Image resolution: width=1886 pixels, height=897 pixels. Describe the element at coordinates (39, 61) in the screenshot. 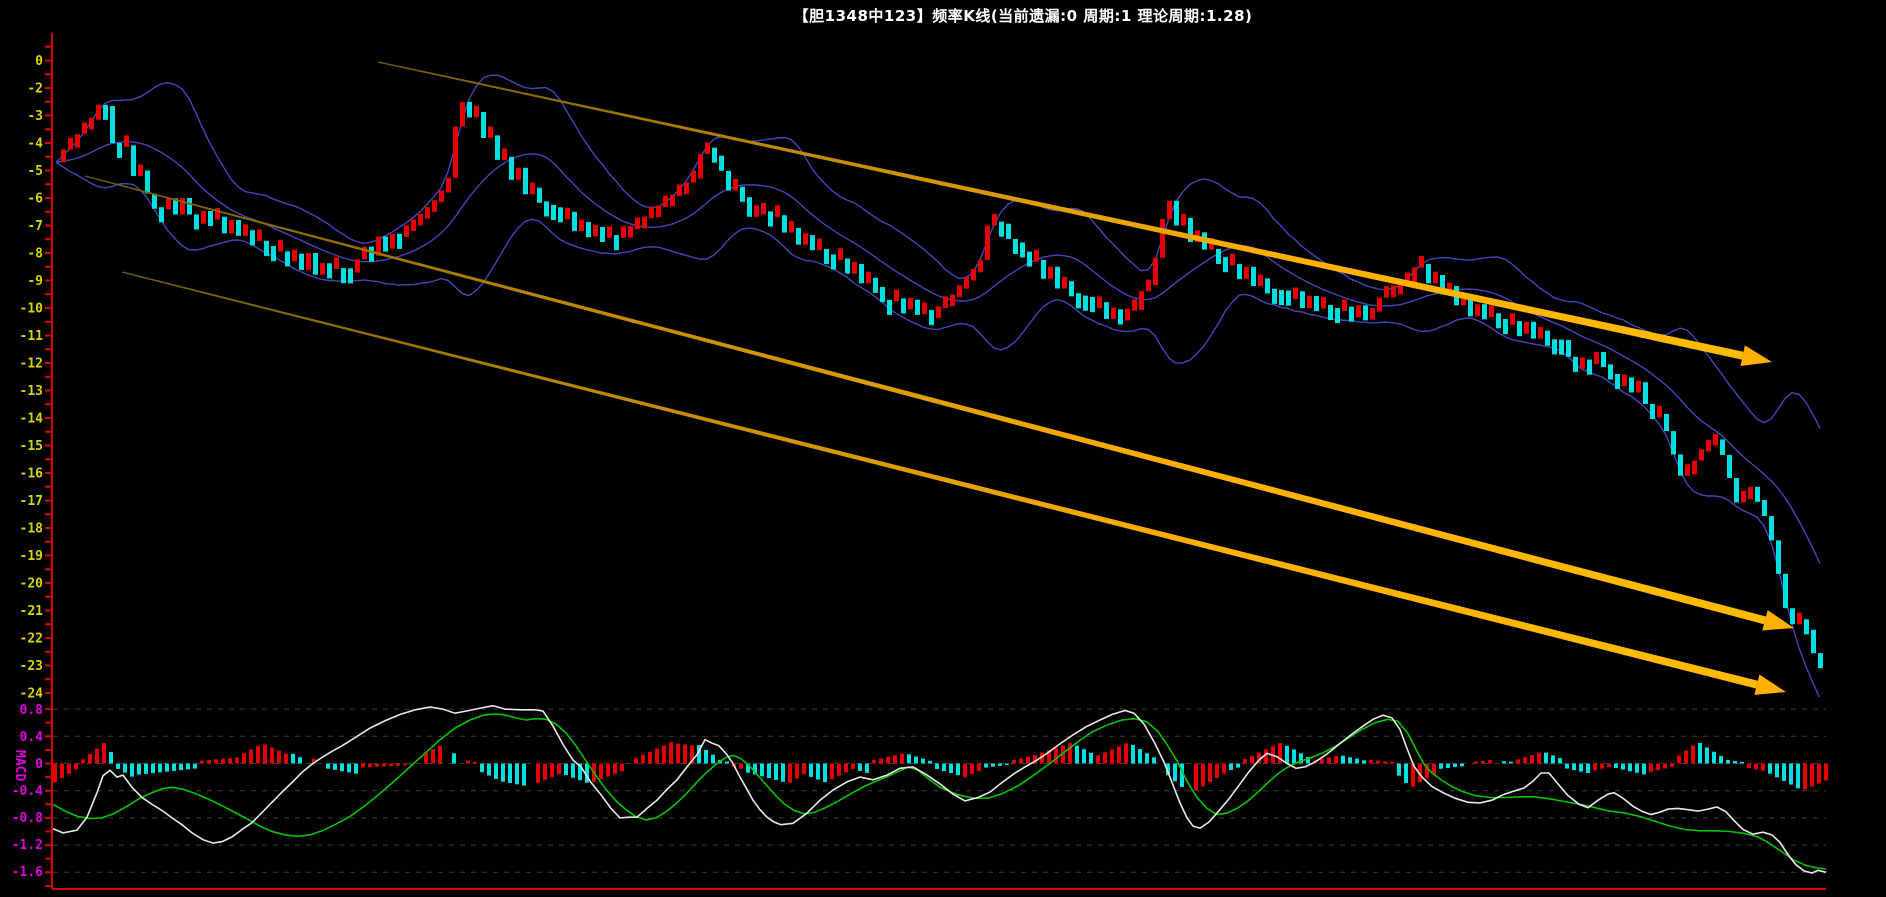

I see `main-y-label: 0` at that location.